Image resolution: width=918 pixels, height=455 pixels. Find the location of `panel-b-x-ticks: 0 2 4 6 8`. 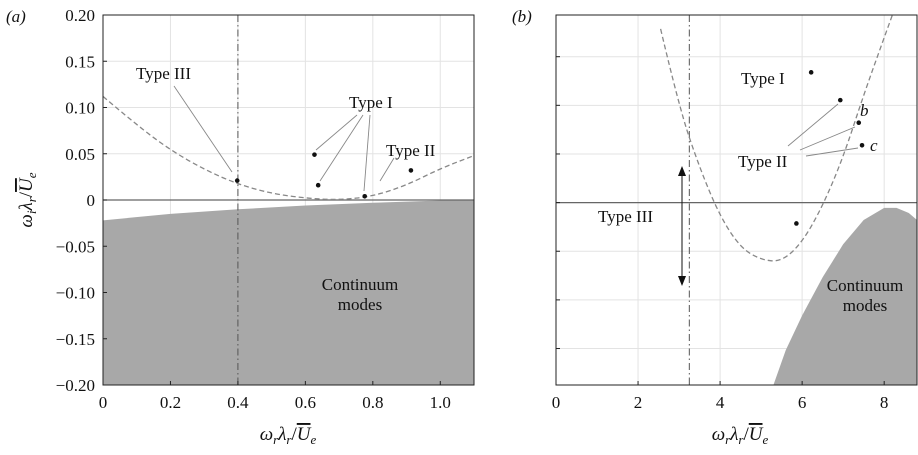

panel-b-x-ticks: 0 2 4 6 8 is located at coordinates (720, 396).